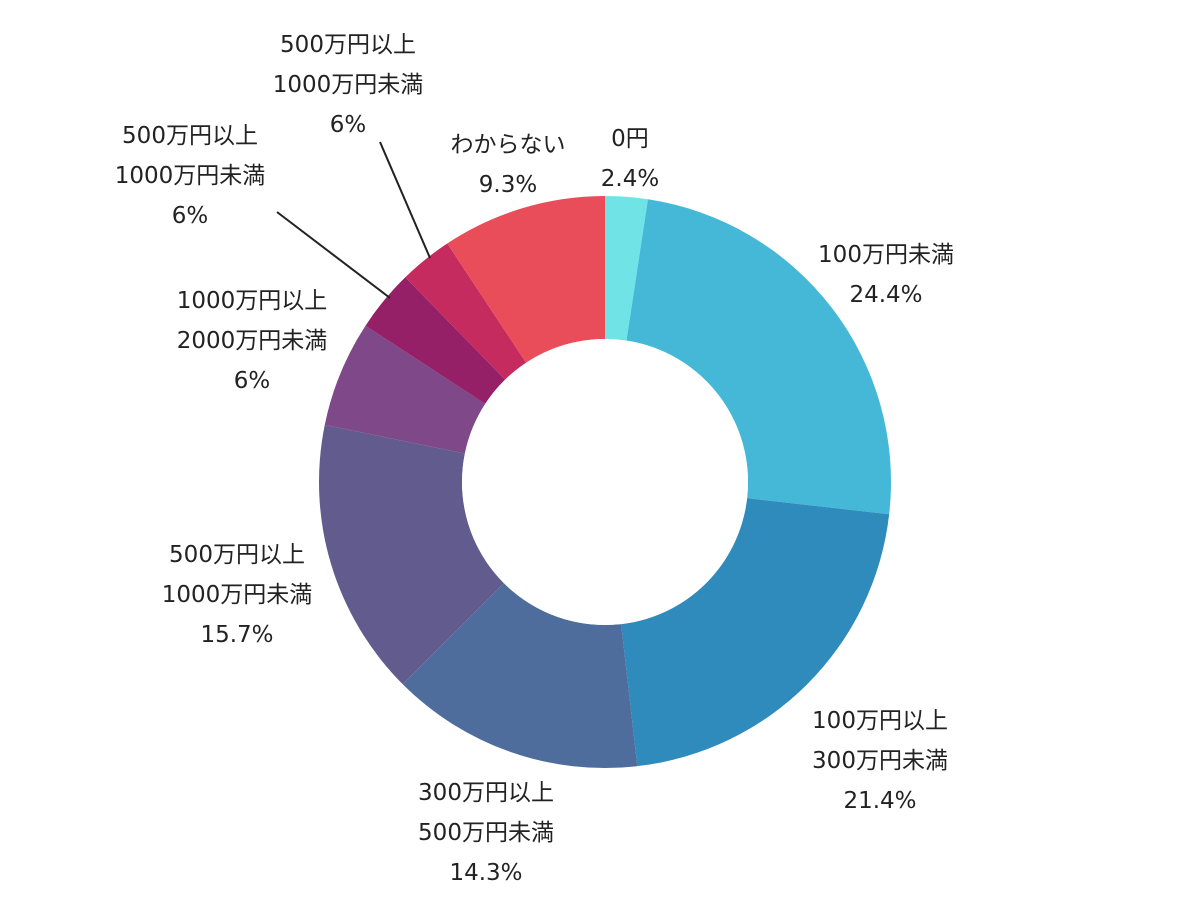 This screenshot has height=907, width=1200. Describe the element at coordinates (252, 301) in the screenshot. I see `slice-category-label: 1000万円以上` at that location.